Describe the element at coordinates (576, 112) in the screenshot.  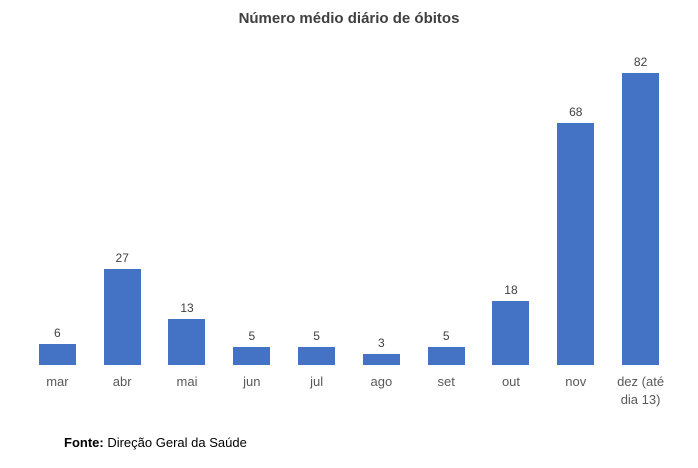
I see `data-label: 68` at that location.